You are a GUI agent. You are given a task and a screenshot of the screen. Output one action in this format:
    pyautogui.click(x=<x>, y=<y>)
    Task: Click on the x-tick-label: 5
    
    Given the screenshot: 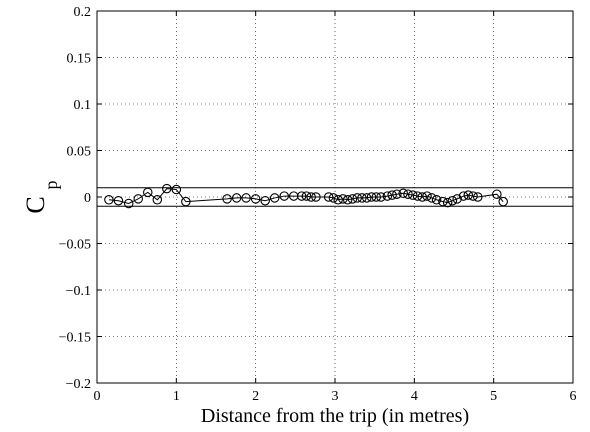 What is the action you would take?
    pyautogui.click(x=493, y=396)
    